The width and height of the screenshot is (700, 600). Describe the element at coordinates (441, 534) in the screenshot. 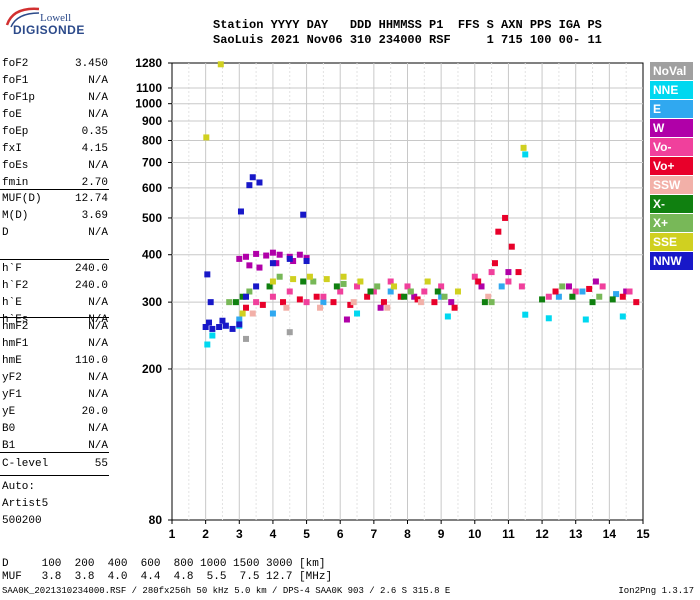

I see `x-tick-label: 9` at that location.